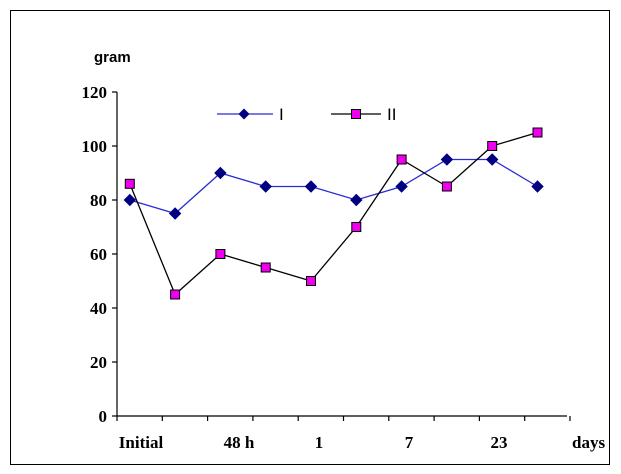 The height and width of the screenshot is (474, 621). I want to click on y-tick-label: 60, so click(98, 254).